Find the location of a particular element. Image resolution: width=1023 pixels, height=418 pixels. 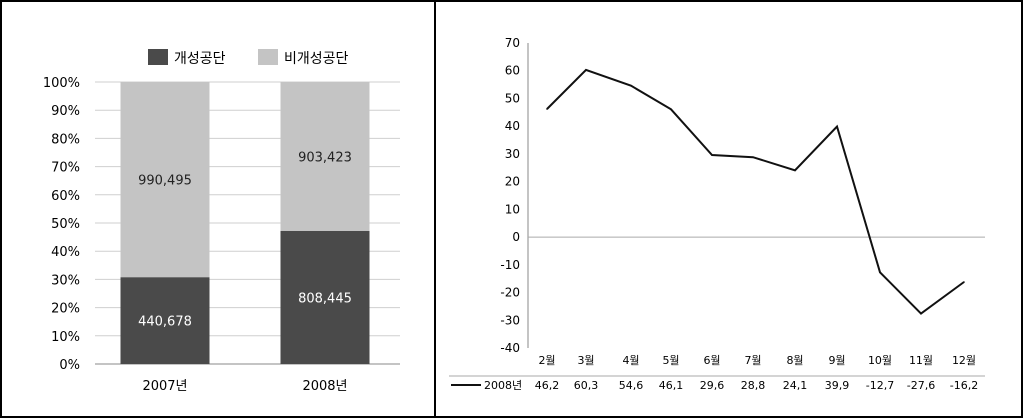

bar-x-tick-label: 2007년 is located at coordinates (164, 386).